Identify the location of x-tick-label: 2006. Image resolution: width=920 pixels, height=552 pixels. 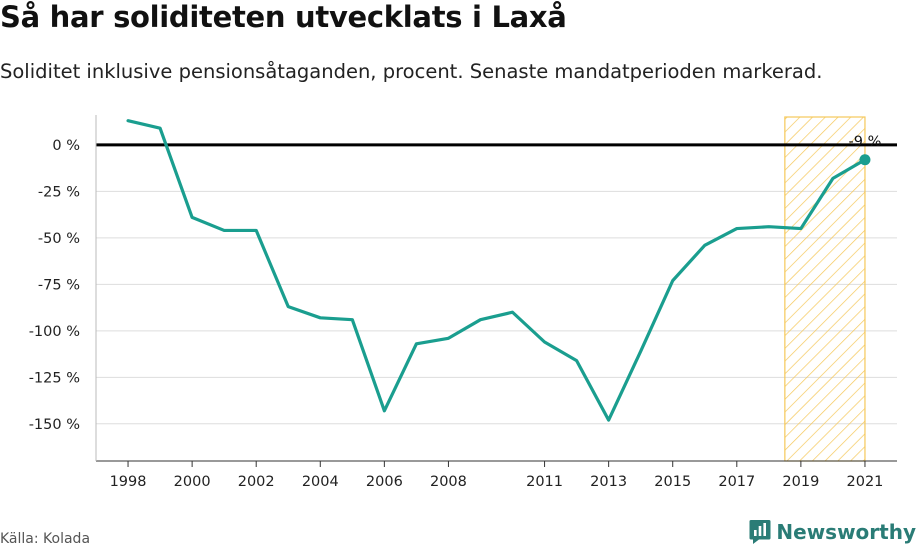
(384, 482).